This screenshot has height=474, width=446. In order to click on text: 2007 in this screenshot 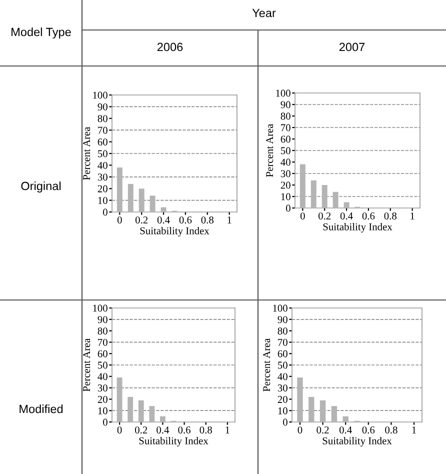, I will do `click(352, 47)`.